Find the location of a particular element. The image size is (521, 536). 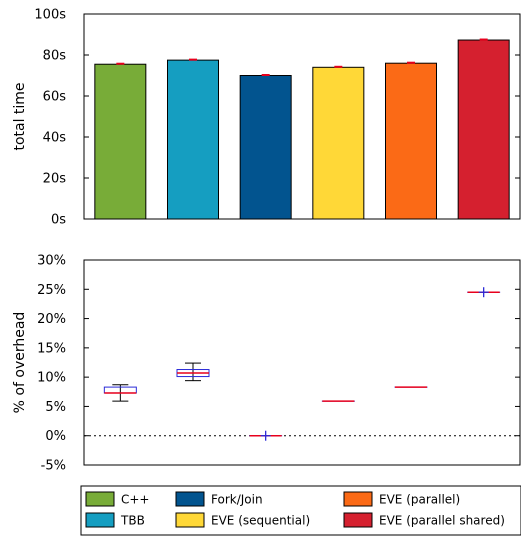

legend-item: TBB is located at coordinates (115, 520).